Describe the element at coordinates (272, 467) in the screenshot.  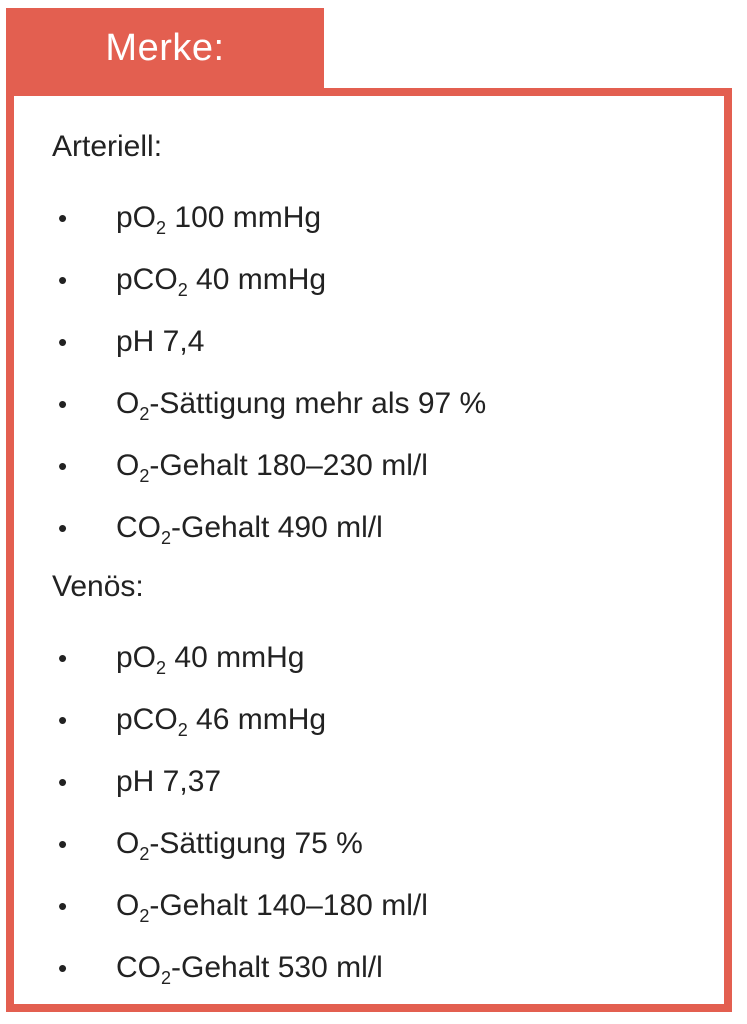
I see `list-item-text: O2-Gehalt 180–230 ml/l` at that location.